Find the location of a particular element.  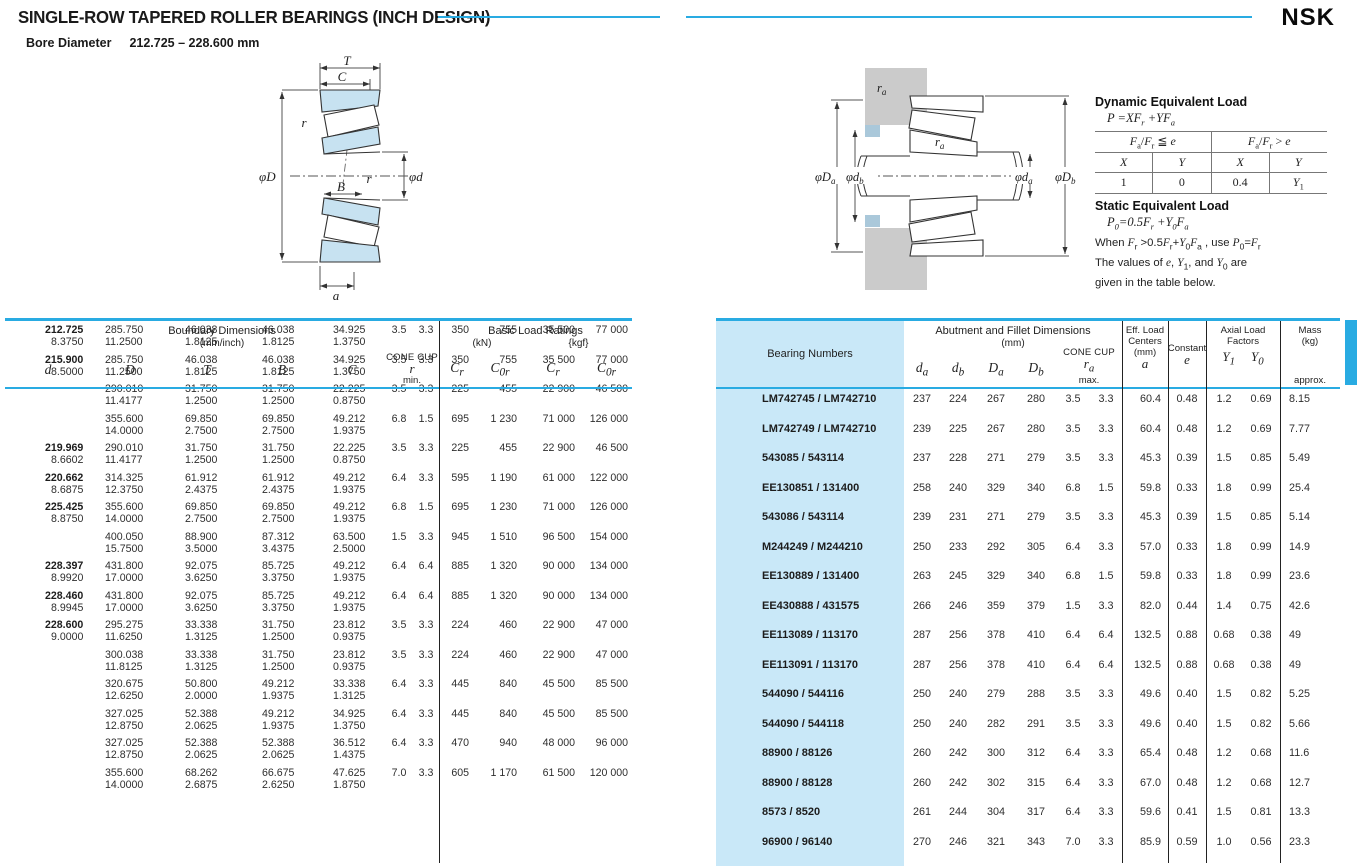

cell-c0r-kgf: 85 500 is located at coordinates (611, 684).